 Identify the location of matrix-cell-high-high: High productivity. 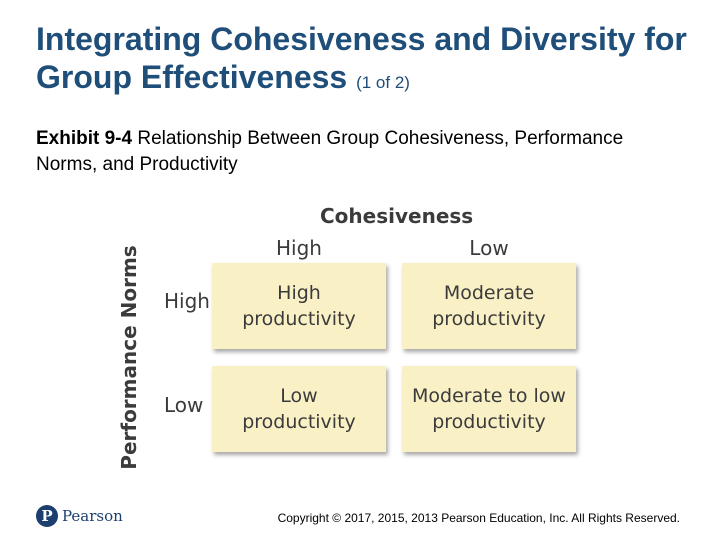
(299, 306).